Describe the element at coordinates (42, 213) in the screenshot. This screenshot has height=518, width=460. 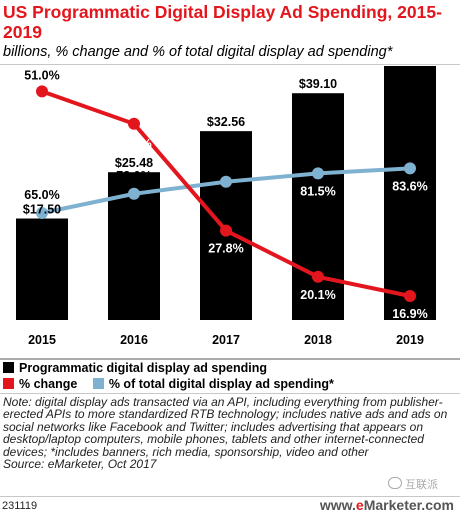
I see `share-point-2015` at that location.